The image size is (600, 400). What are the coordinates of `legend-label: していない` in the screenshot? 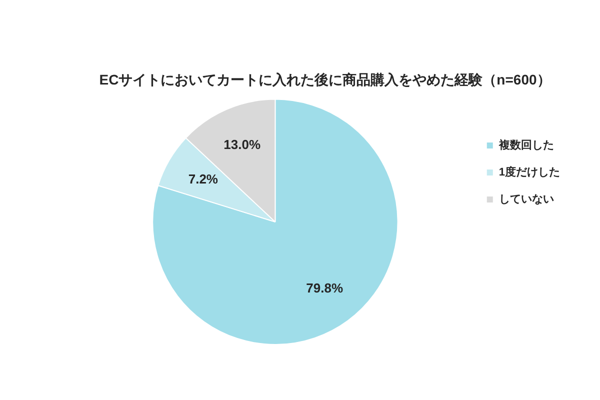 It's located at (526, 200).